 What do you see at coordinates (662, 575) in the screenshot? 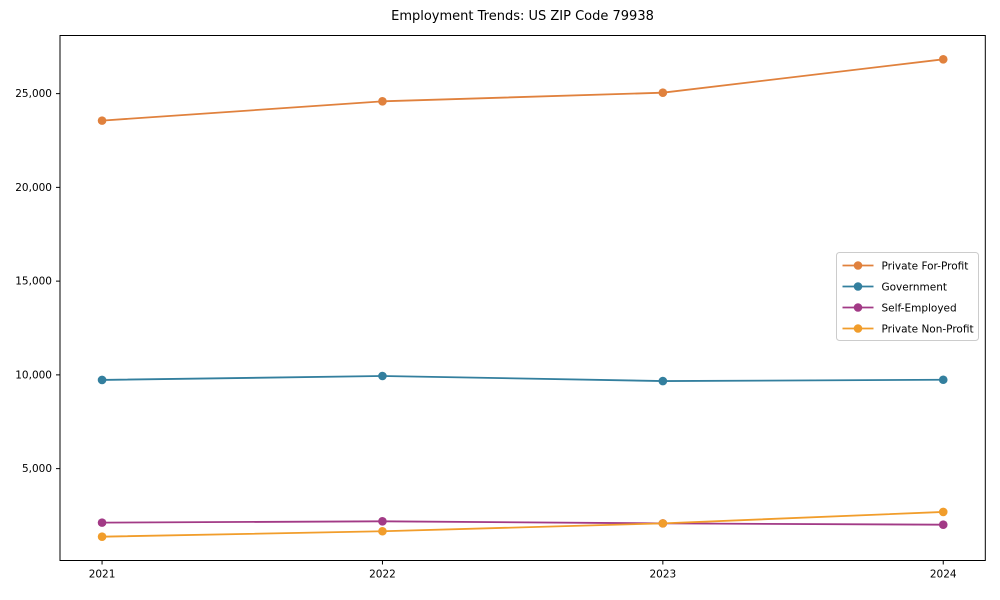
I see `x-axis-tick-label: 2023` at bounding box center [662, 575].